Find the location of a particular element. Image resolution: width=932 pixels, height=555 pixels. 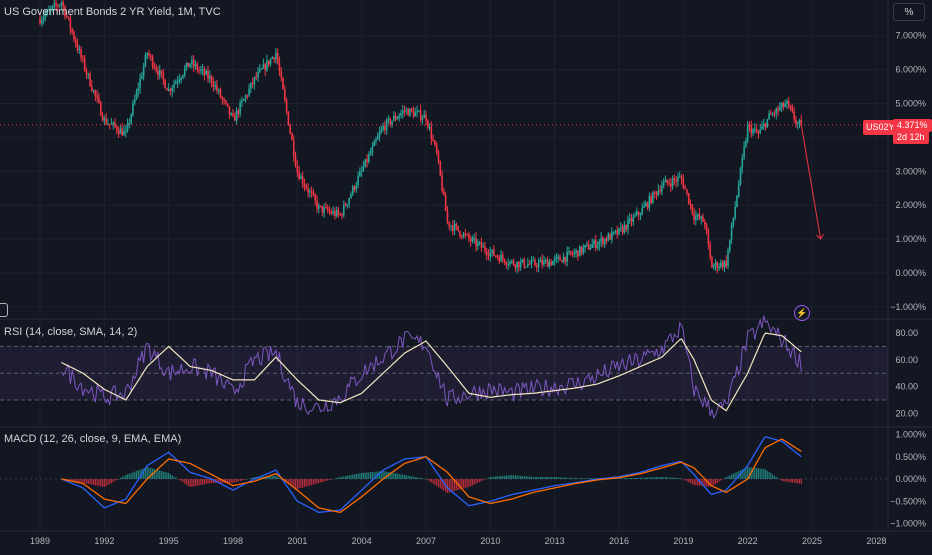

rsi-band-background is located at coordinates (444, 373).